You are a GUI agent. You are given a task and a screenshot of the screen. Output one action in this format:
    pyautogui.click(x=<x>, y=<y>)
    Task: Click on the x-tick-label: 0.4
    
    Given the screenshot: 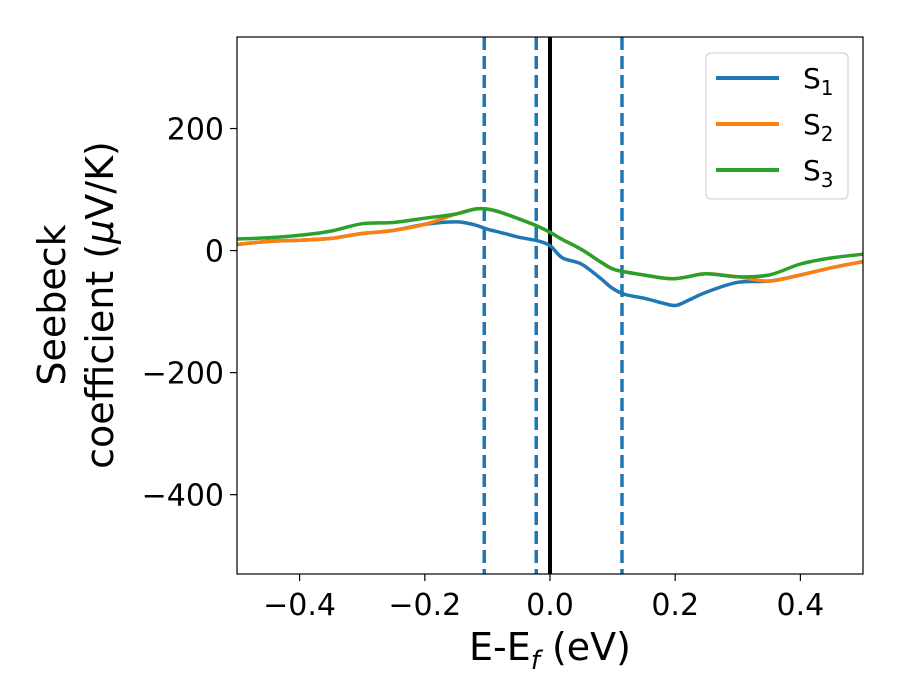 What is the action you would take?
    pyautogui.click(x=801, y=605)
    